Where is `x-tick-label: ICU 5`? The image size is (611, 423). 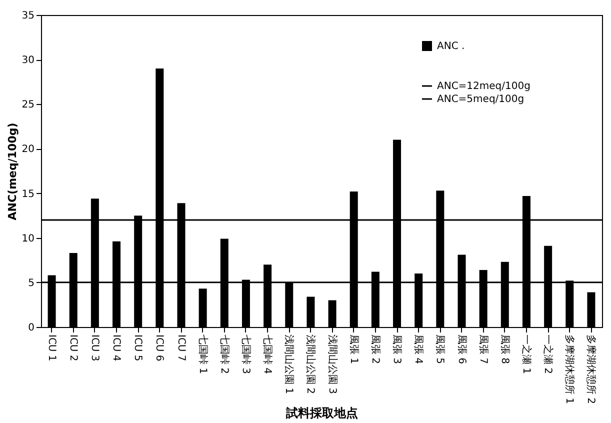 x-tick-label: ICU 5 is located at coordinates (138, 348).